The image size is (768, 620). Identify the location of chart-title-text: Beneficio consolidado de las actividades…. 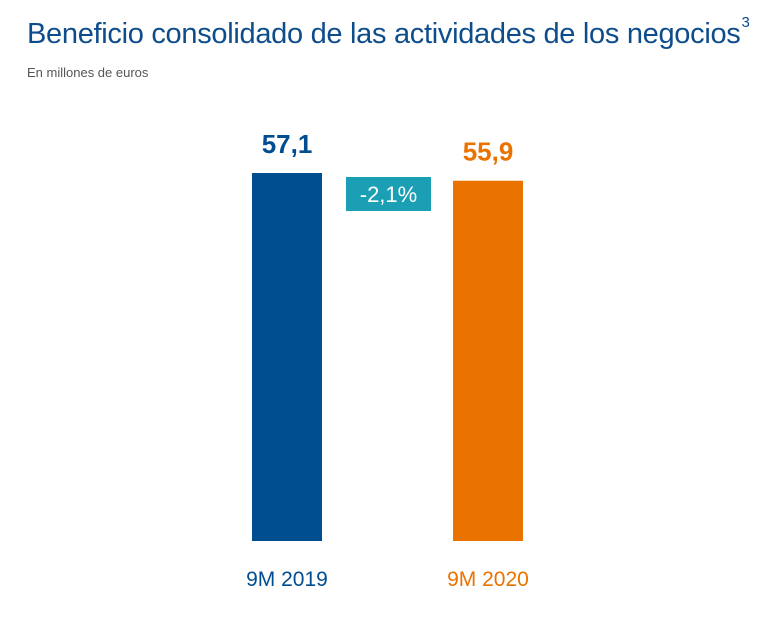
(384, 34).